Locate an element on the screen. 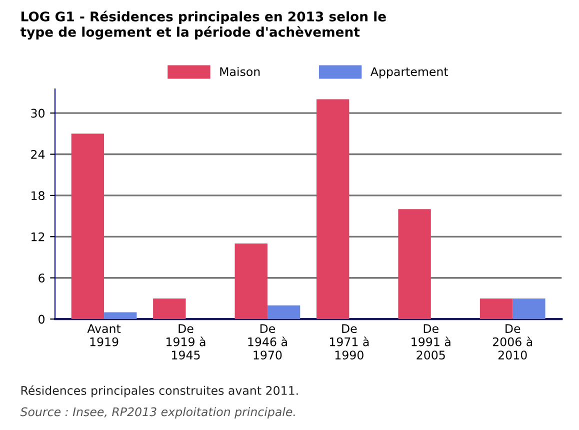 The image size is (579, 430). text: Résidences principales construites avant 2011. is located at coordinates (159, 391).